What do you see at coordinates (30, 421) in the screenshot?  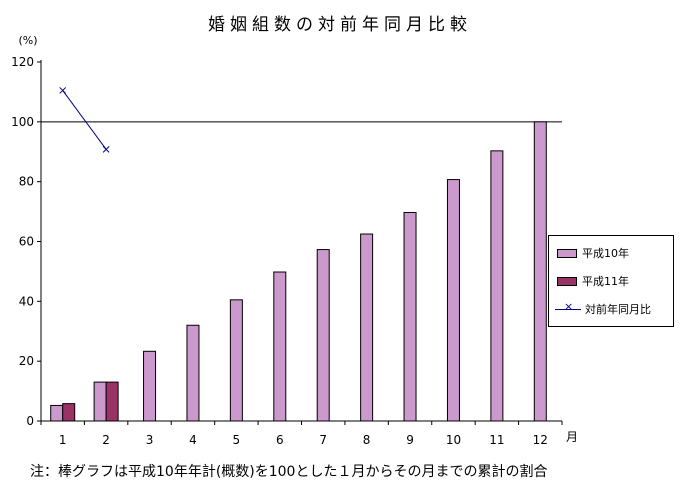 I see `y-tick-label: 0` at bounding box center [30, 421].